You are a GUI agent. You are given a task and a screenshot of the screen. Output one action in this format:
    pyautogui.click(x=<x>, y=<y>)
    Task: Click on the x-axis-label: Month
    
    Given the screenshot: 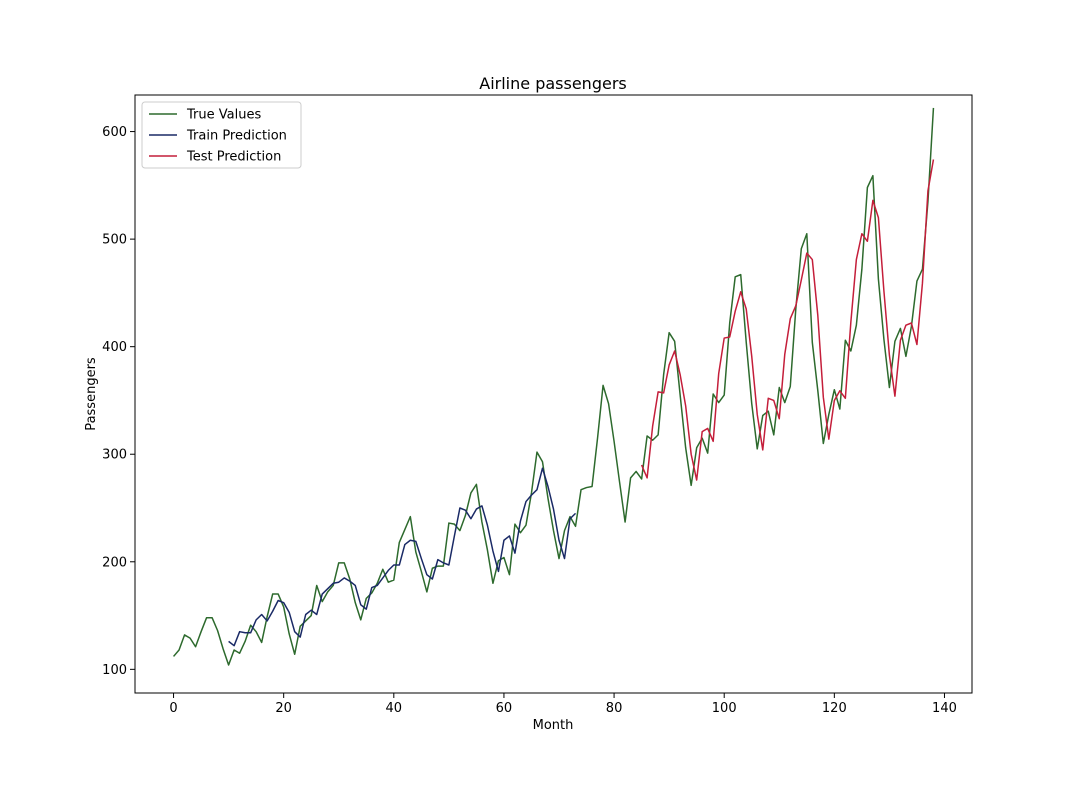 What is the action you would take?
    pyautogui.click(x=553, y=725)
    